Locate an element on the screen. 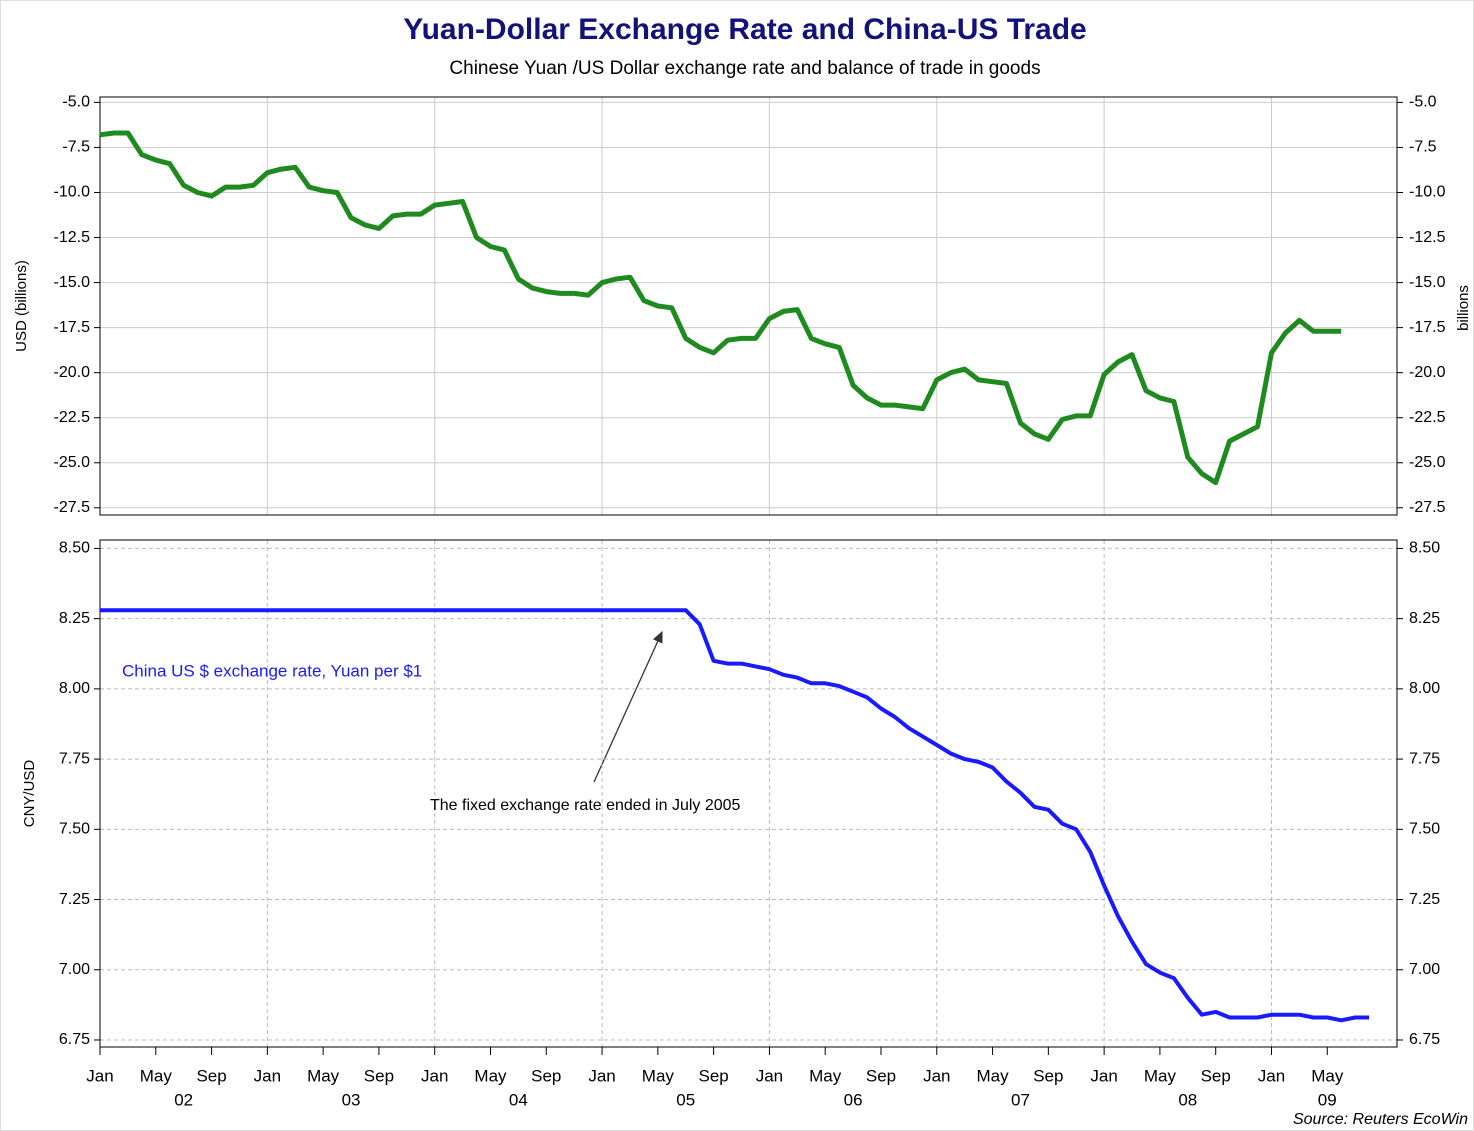 This screenshot has height=1131, width=1474. y-tick-label: 8.00 is located at coordinates (74, 688).